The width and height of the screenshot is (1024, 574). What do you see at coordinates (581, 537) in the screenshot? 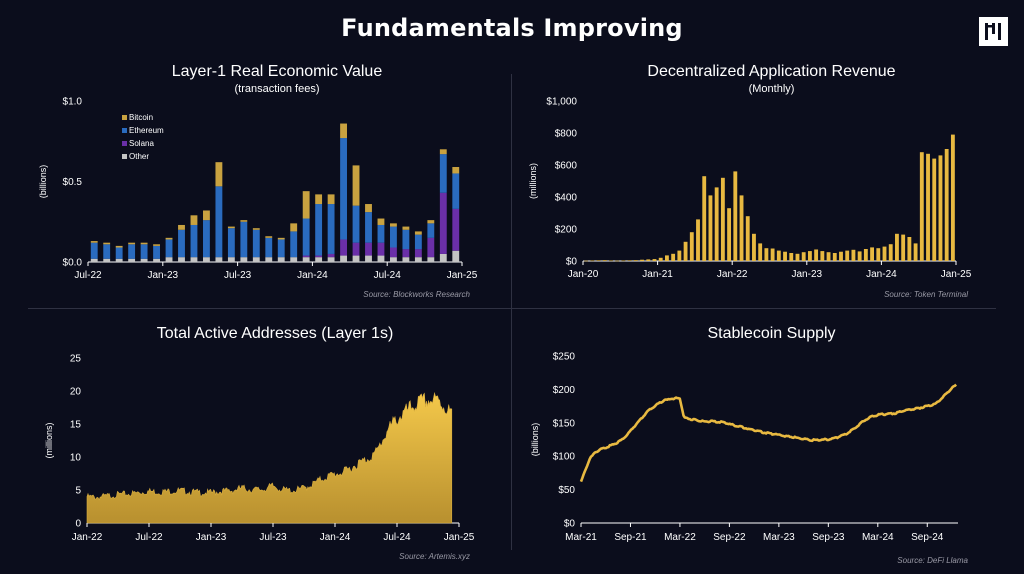
I see `x-tick-label: Mar-21` at bounding box center [581, 537].